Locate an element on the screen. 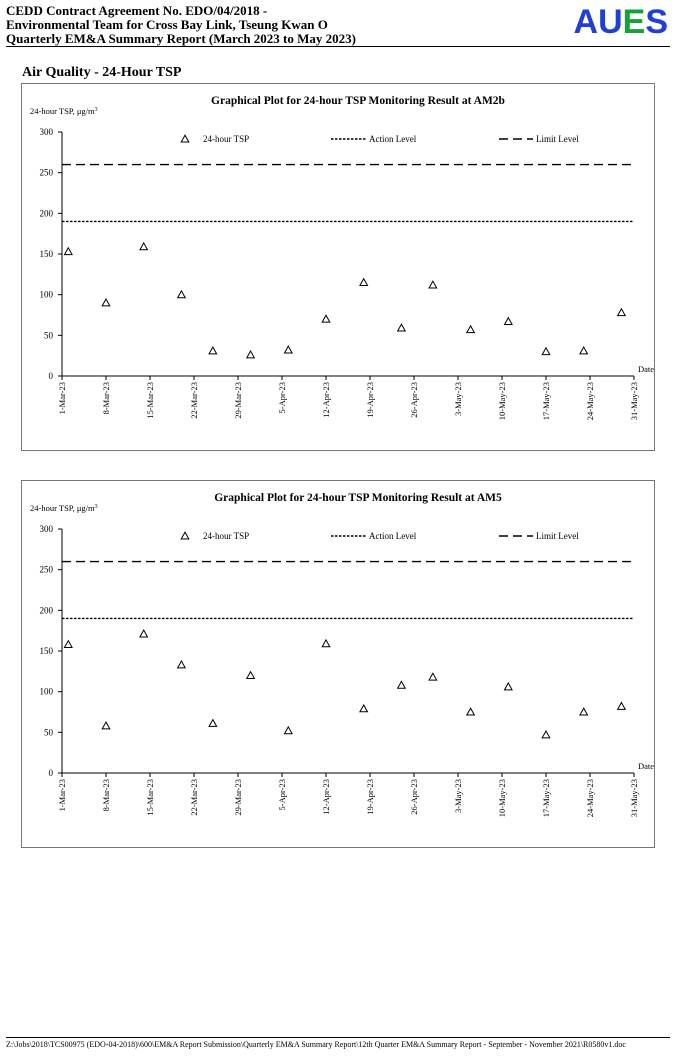 The image size is (676, 1064). aues-logo: AUES is located at coordinates (620, 22).